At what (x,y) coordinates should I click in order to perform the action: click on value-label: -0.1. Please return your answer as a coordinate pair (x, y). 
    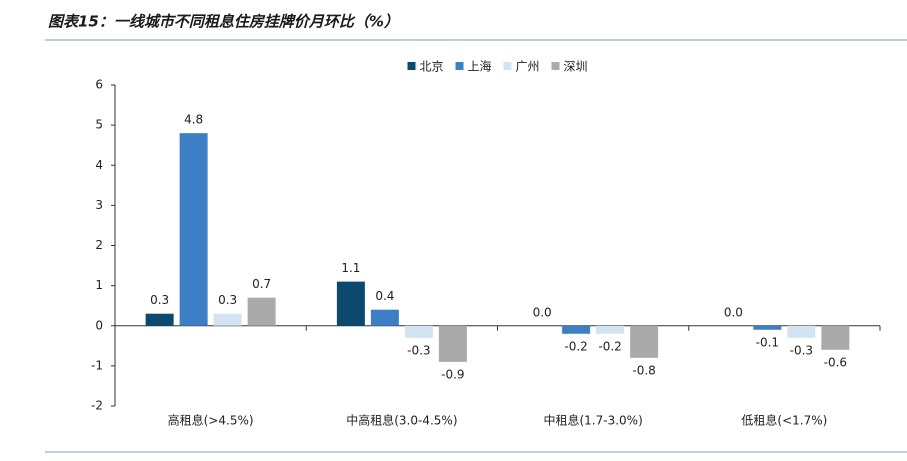
    Looking at the image, I should click on (767, 342).